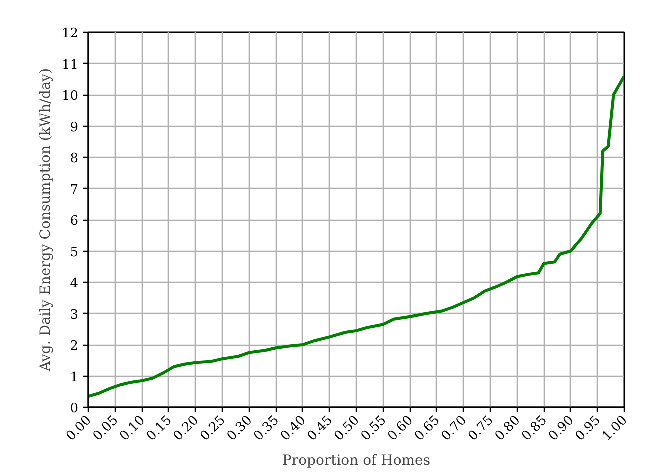 This screenshot has width=654, height=475. What do you see at coordinates (74, 284) in the screenshot?
I see `y-tick-label: 4` at bounding box center [74, 284].